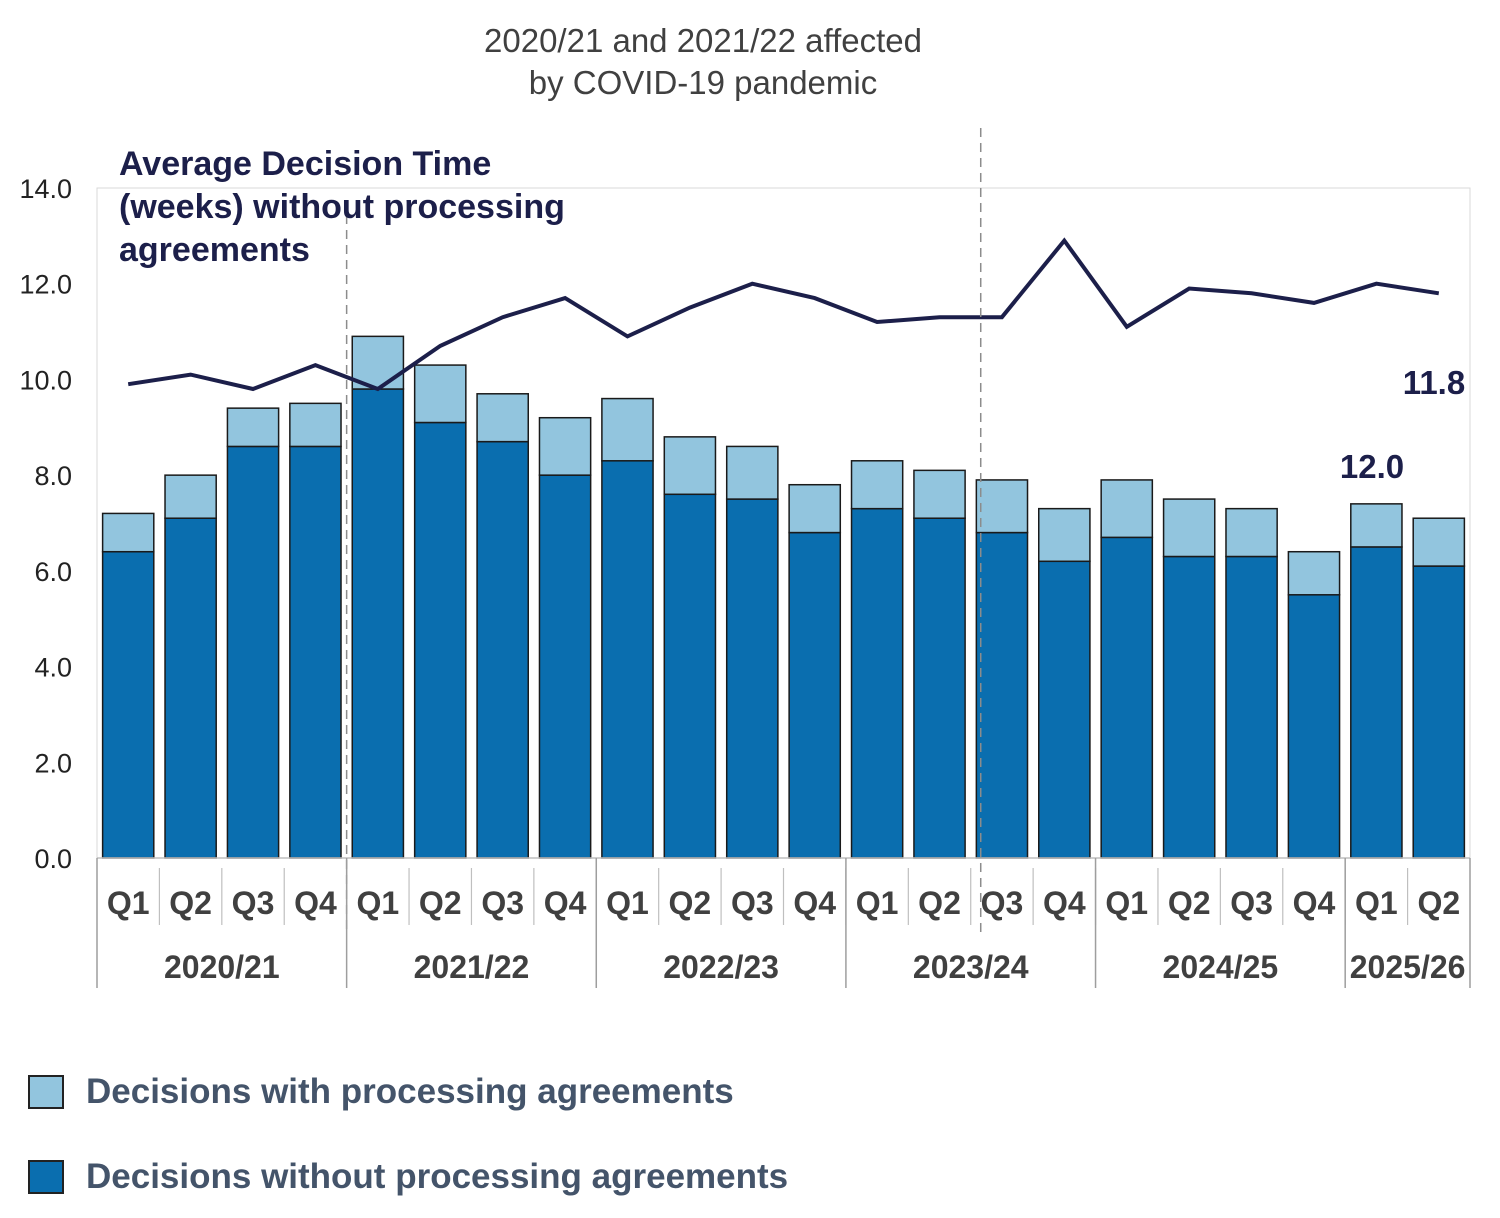 This screenshot has width=1500, height=1218. Describe the element at coordinates (214, 250) in the screenshot. I see `line-series-label: agreements` at that location.